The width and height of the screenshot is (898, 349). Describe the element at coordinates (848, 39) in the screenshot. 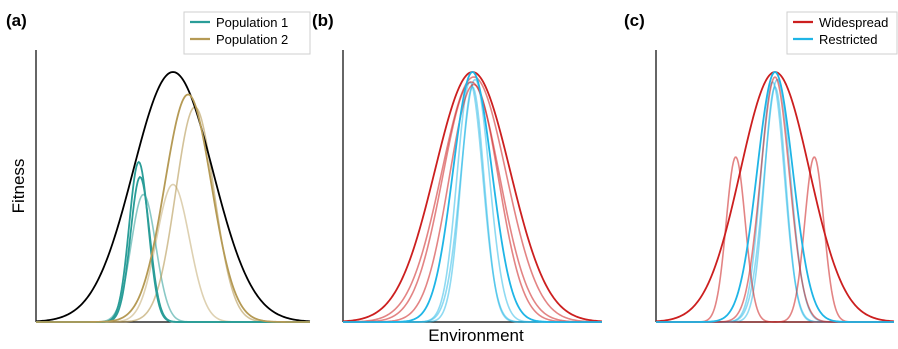

I see `legend-label: Restricted` at that location.